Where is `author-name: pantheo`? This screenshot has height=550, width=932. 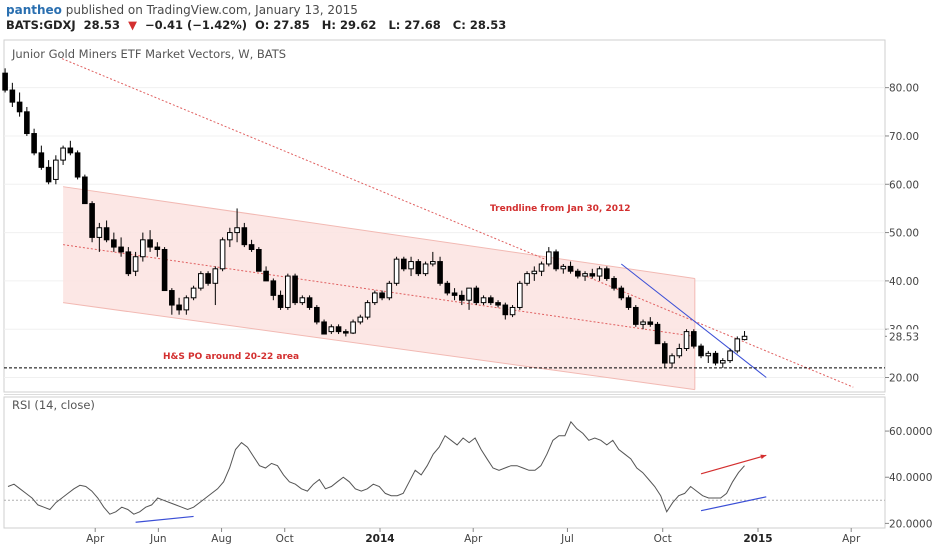
author-name: pantheo is located at coordinates (34, 10).